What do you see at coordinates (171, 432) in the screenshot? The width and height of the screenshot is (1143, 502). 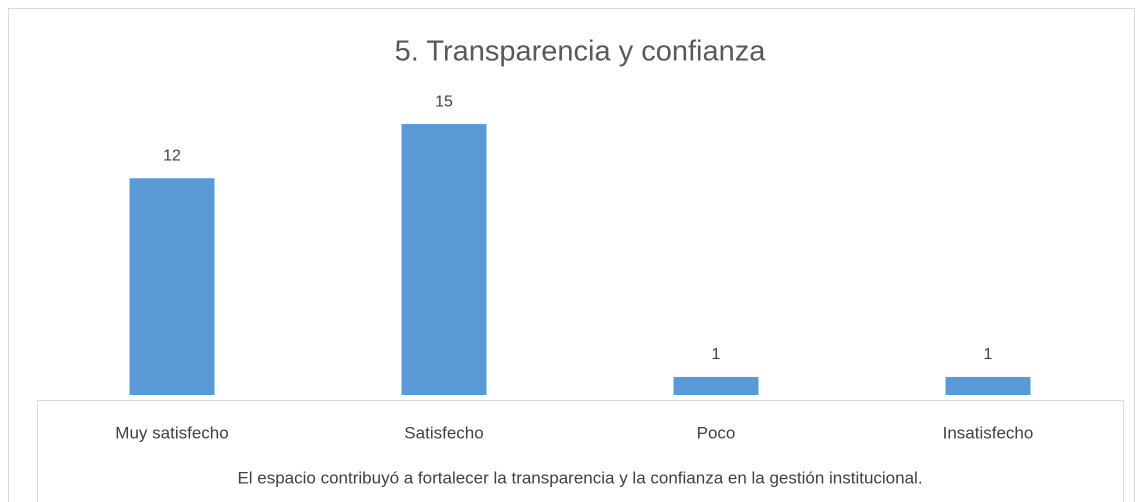 I see `x-tick-label: Muy satisfecho` at bounding box center [171, 432].